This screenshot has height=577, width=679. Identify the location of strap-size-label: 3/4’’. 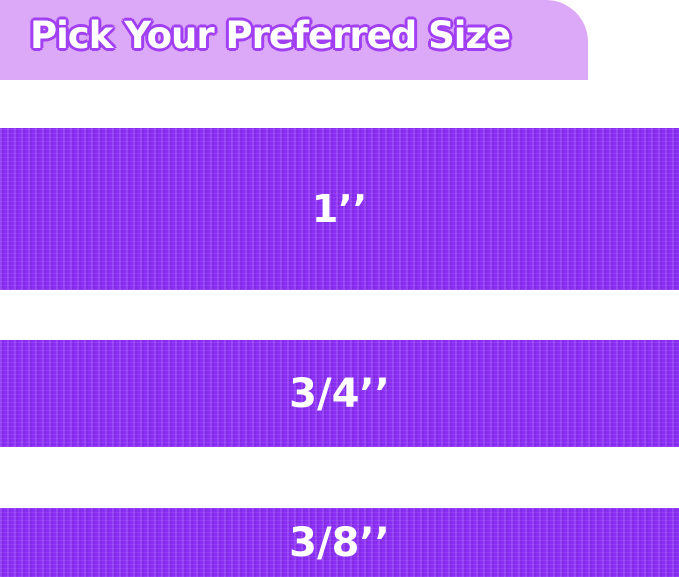
(339, 393).